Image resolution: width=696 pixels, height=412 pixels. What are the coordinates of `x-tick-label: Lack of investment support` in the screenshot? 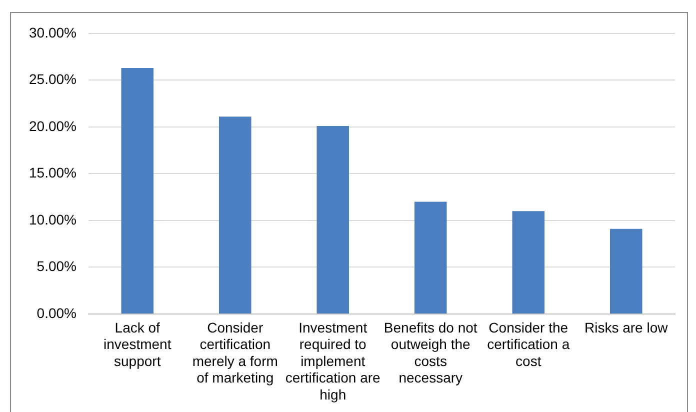 It's located at (138, 344).